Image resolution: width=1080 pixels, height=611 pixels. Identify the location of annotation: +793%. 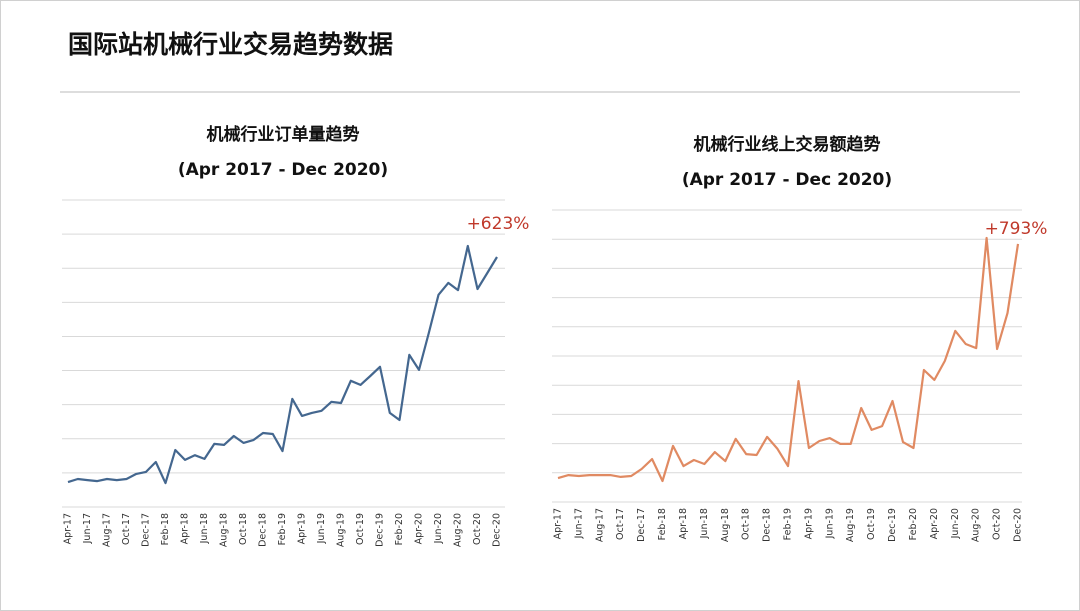
(1016, 229).